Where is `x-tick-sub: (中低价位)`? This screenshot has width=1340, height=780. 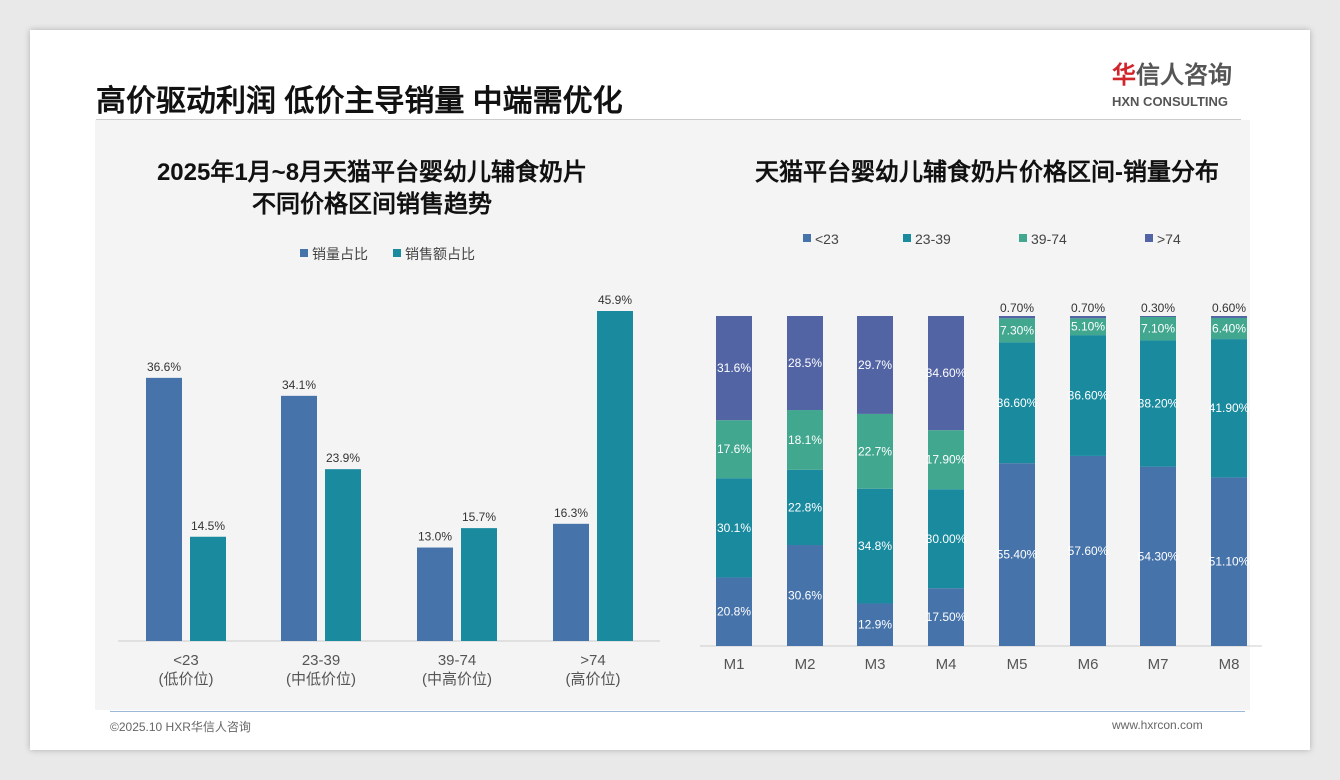
x-tick-sub: (中低价位) is located at coordinates (321, 679).